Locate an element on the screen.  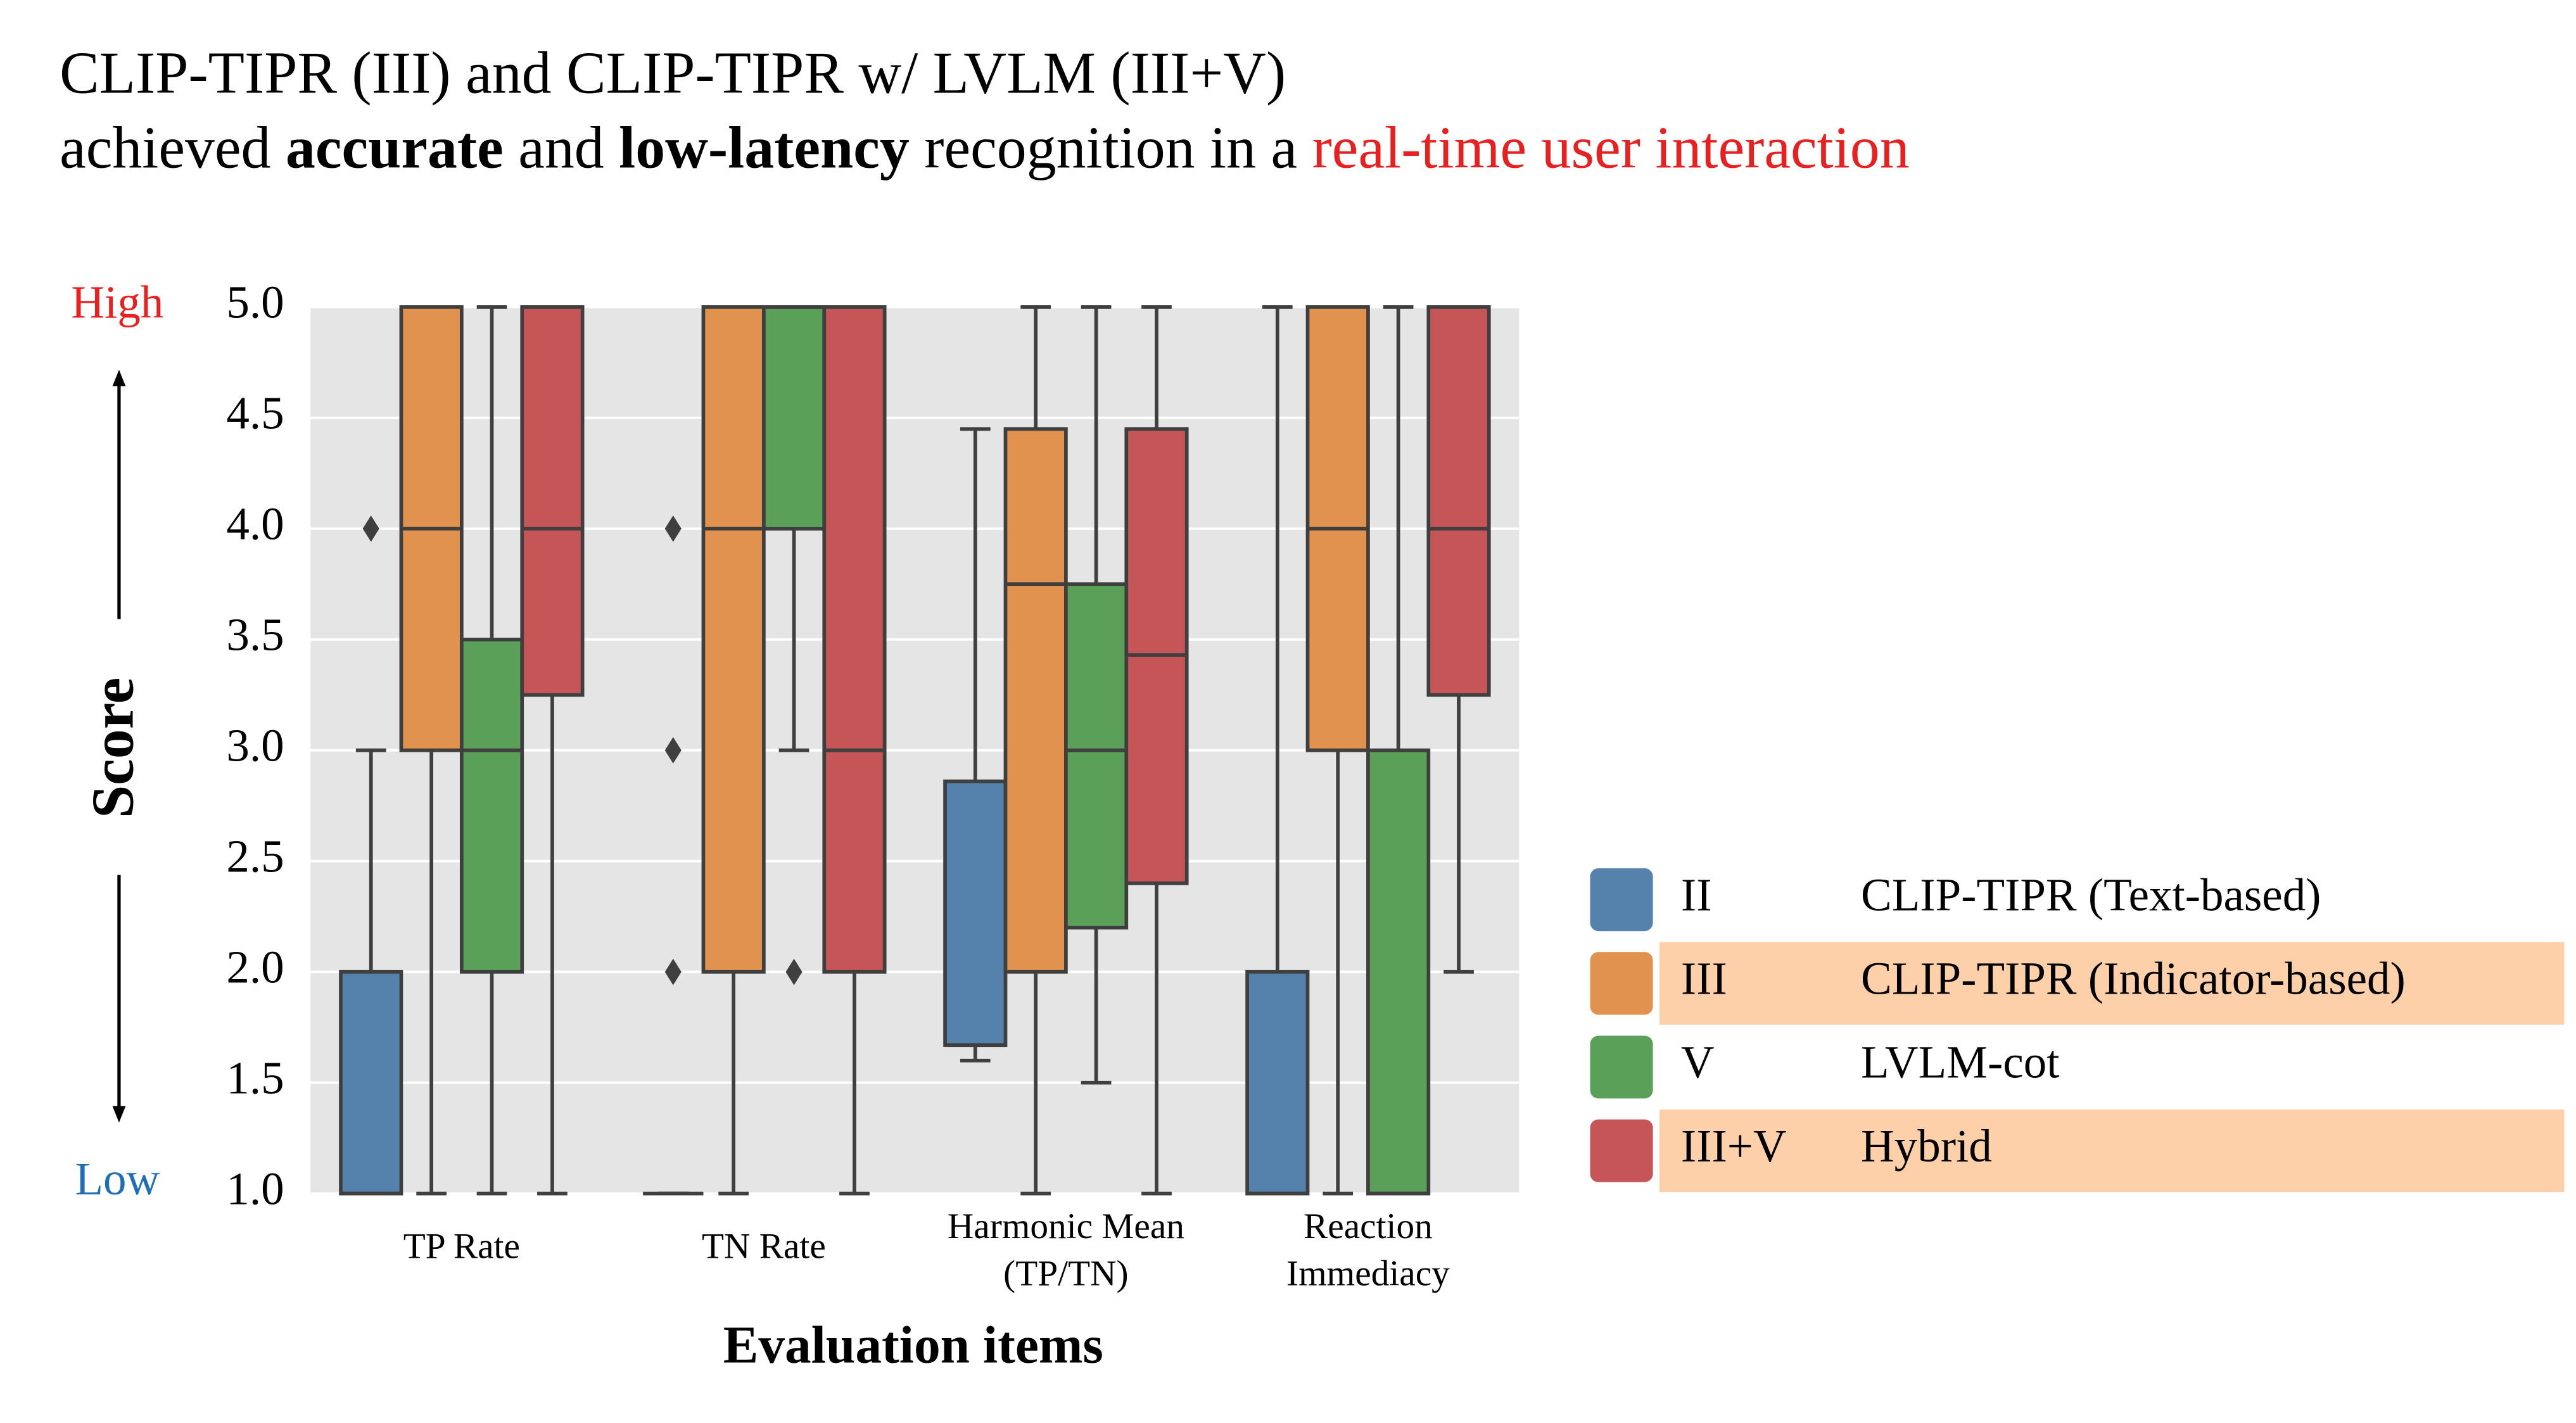
x-tick-label: TP Rate is located at coordinates (461, 1246).